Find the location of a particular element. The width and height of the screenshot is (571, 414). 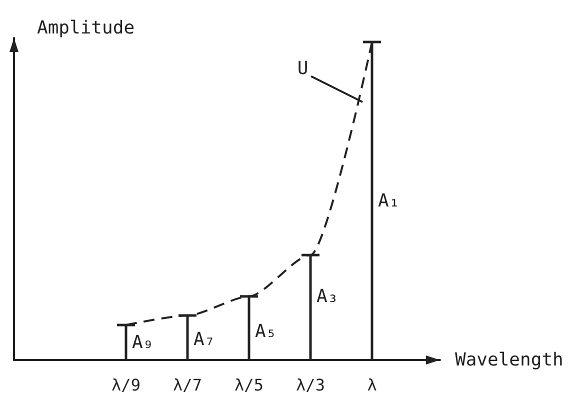

x-tick-label: λ/5 is located at coordinates (249, 385).